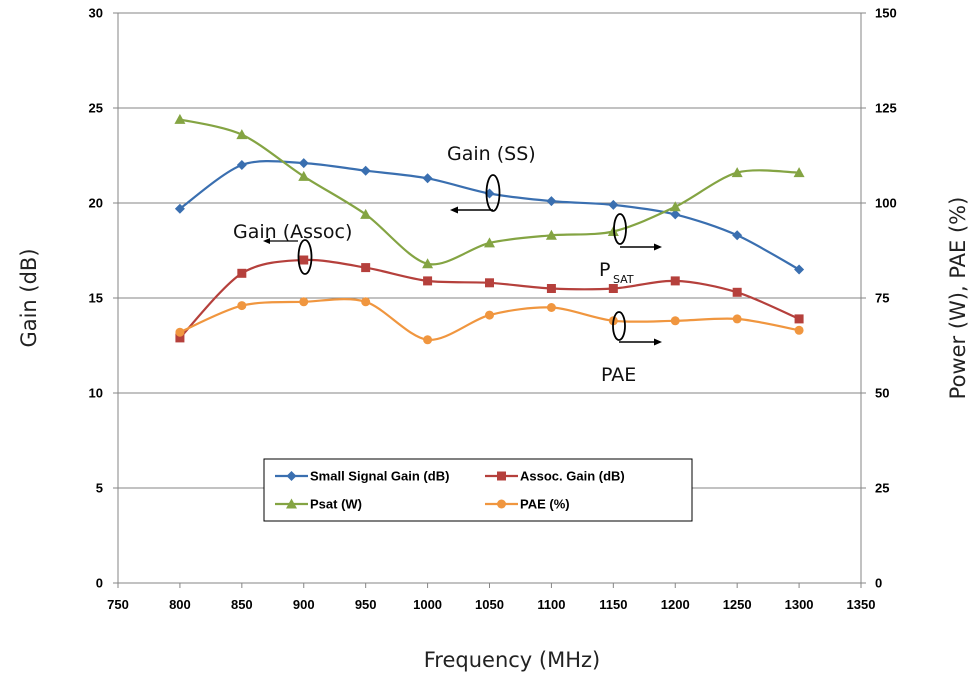 The image size is (970, 677). Describe the element at coordinates (545, 504) in the screenshot. I see `legend-label: PAE (%)` at that location.